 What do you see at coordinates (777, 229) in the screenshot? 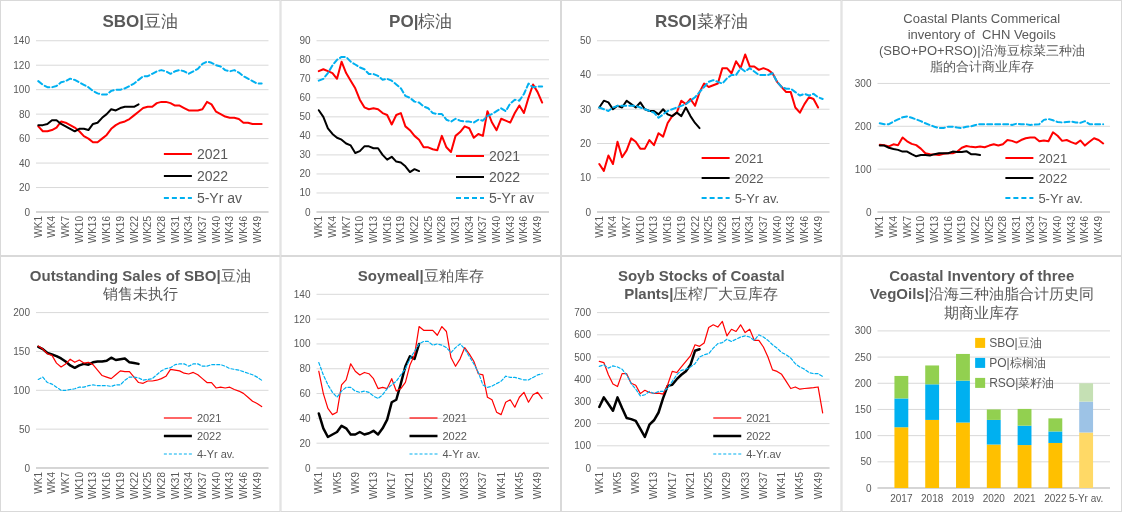
I see `x-tick-label: WK40` at bounding box center [777, 229].